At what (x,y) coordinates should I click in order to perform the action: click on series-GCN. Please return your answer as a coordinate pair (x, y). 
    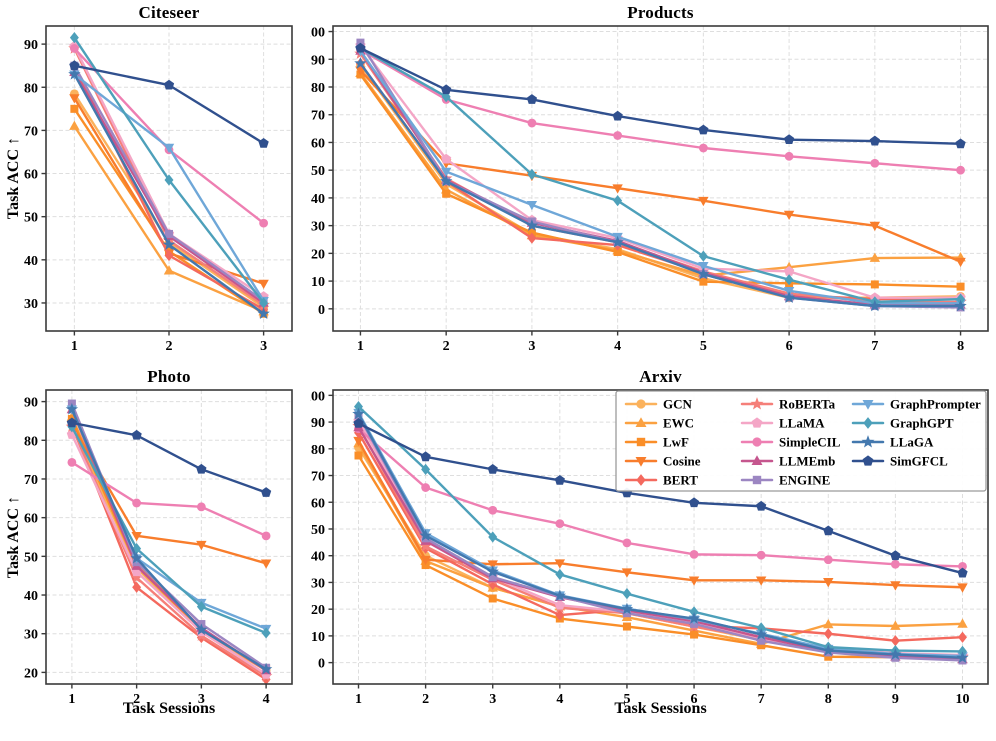
    Looking at the image, I should click on (169, 547).